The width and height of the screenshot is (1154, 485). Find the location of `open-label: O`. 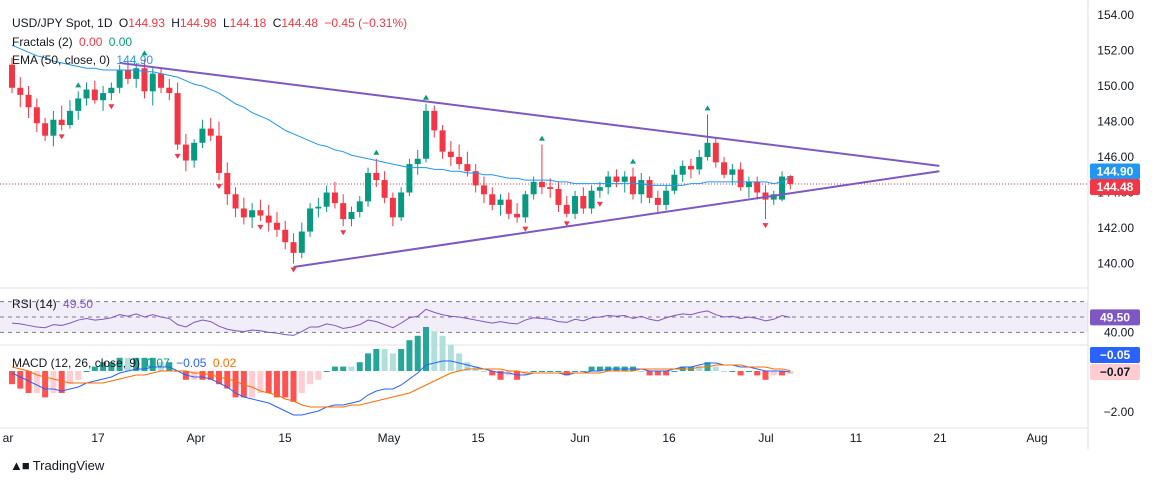

open-label: O is located at coordinates (123, 23).